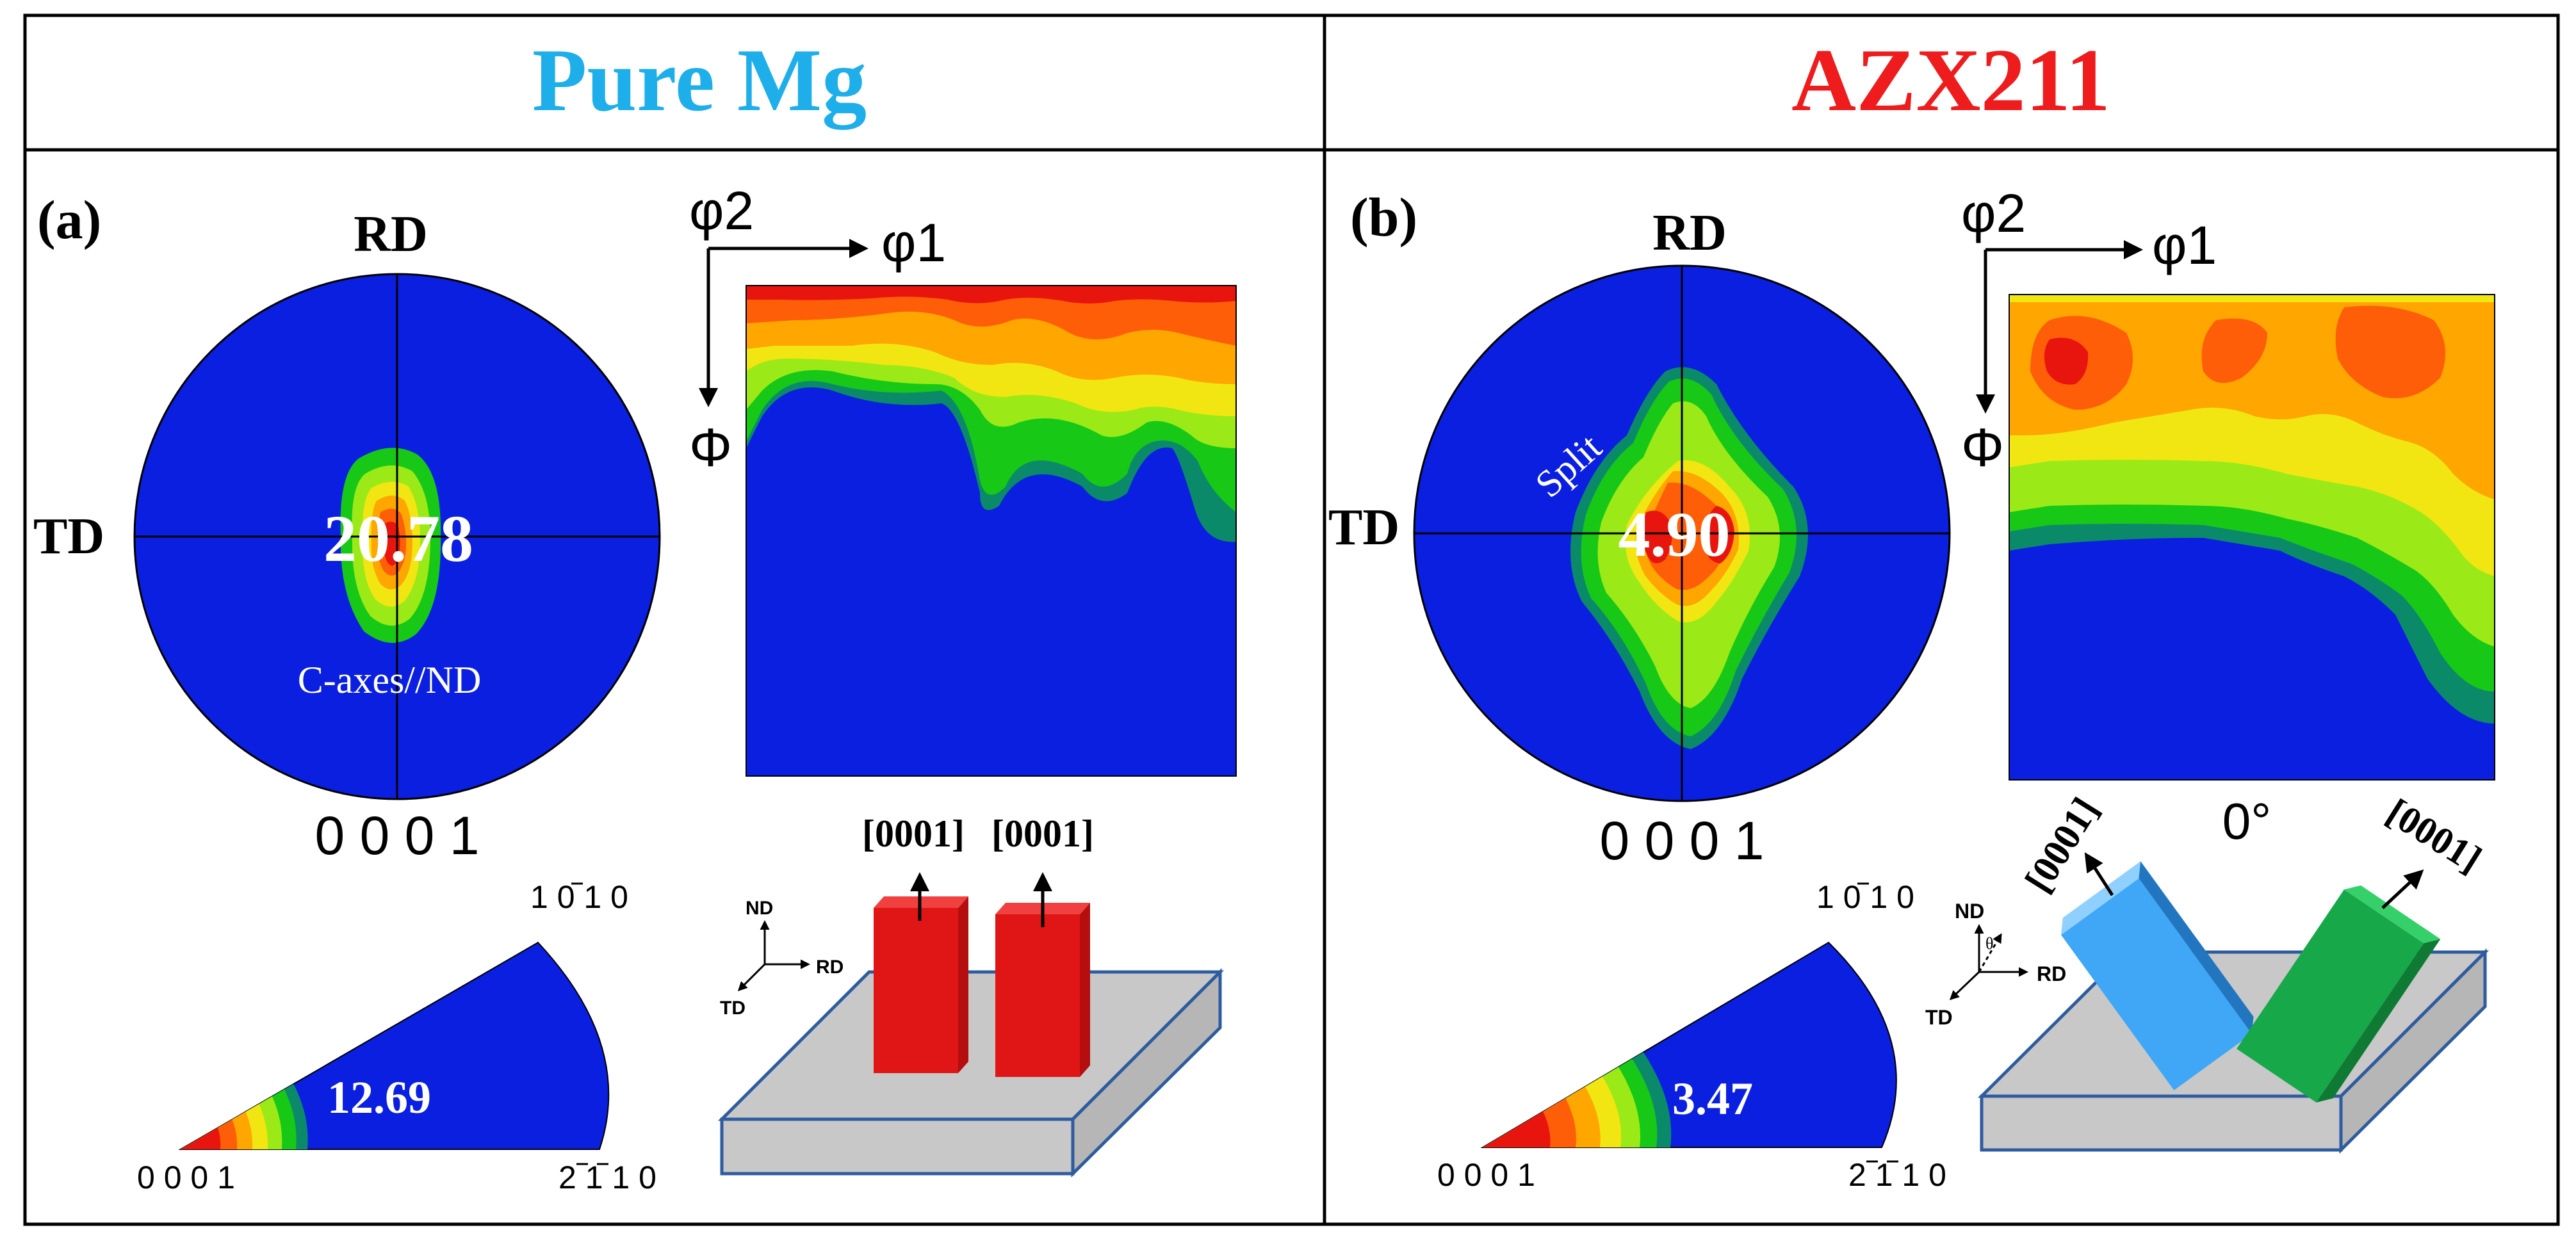  I want to click on pole-figure-a-plane-label: 0 0 0 1, so click(397, 836).